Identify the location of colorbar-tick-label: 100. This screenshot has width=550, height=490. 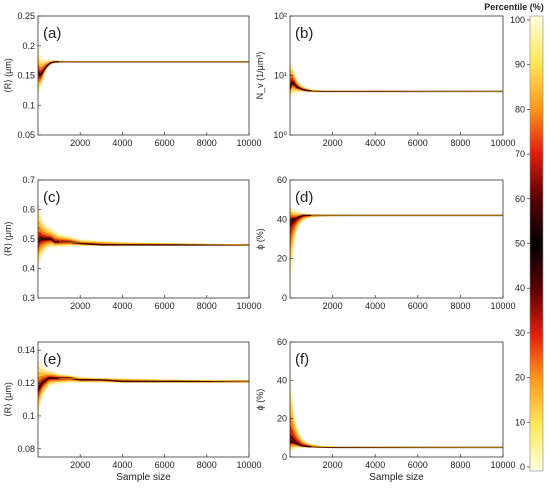
(517, 20).